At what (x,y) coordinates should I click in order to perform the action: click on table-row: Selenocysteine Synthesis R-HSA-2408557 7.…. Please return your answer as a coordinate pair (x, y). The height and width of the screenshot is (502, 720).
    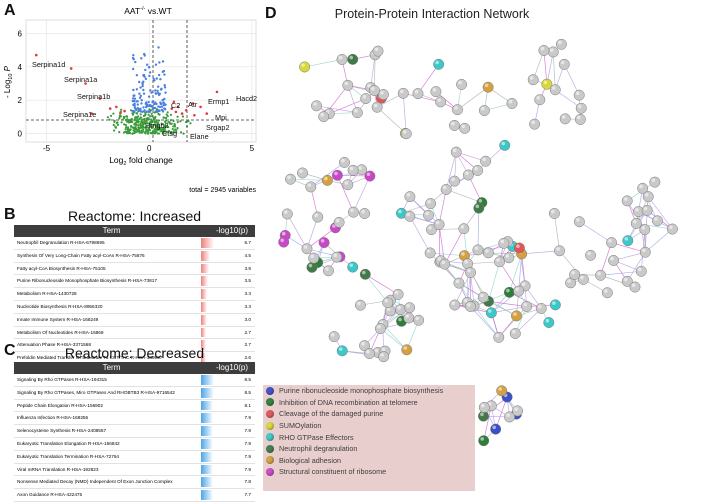
    Looking at the image, I should click on (134, 431).